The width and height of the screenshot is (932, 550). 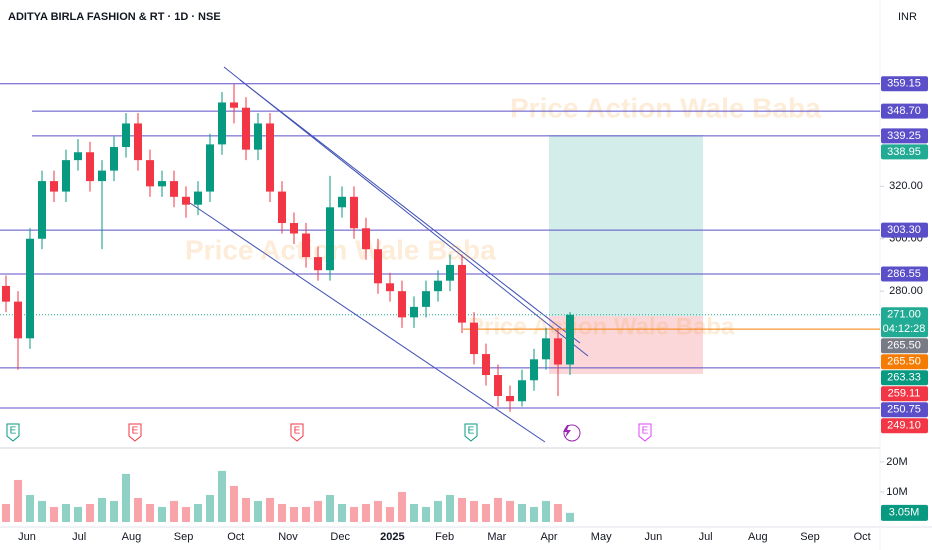 I want to click on price-label: 339.25, so click(x=904, y=136).